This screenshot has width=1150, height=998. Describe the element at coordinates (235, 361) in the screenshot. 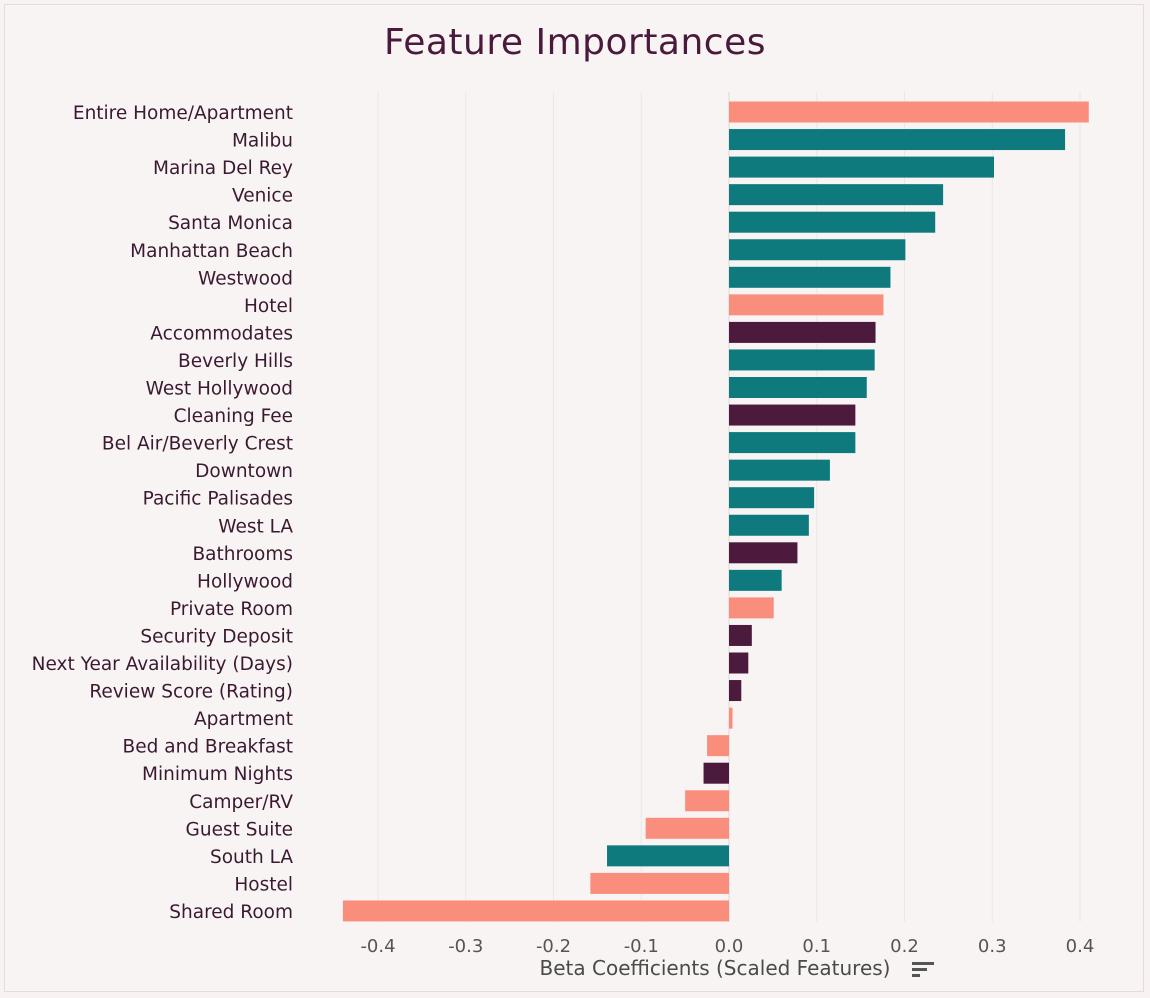

I see `y-category-label: Beverly Hills` at that location.